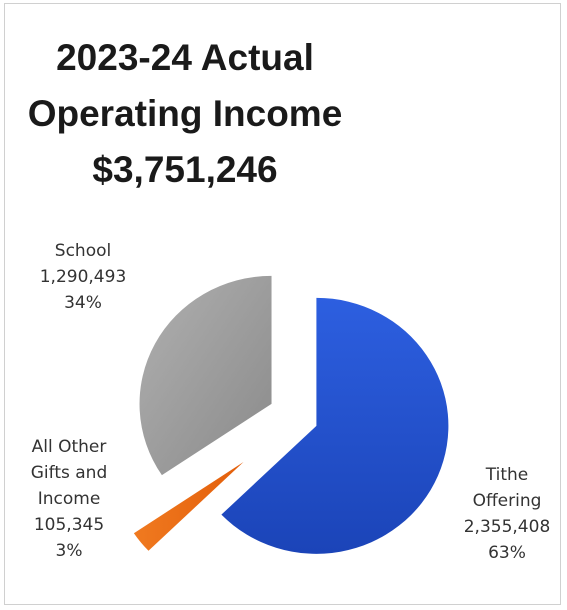 Image resolution: width=567 pixels, height=610 pixels. What do you see at coordinates (83, 251) in the screenshot?
I see `label-school-name: School` at bounding box center [83, 251].